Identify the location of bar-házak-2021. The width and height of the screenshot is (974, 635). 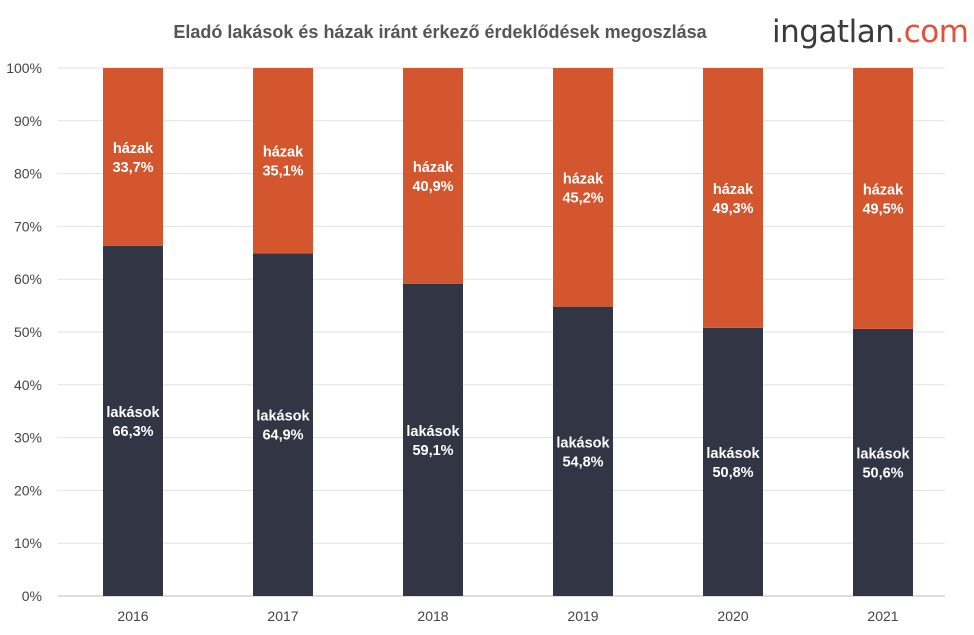
(883, 198).